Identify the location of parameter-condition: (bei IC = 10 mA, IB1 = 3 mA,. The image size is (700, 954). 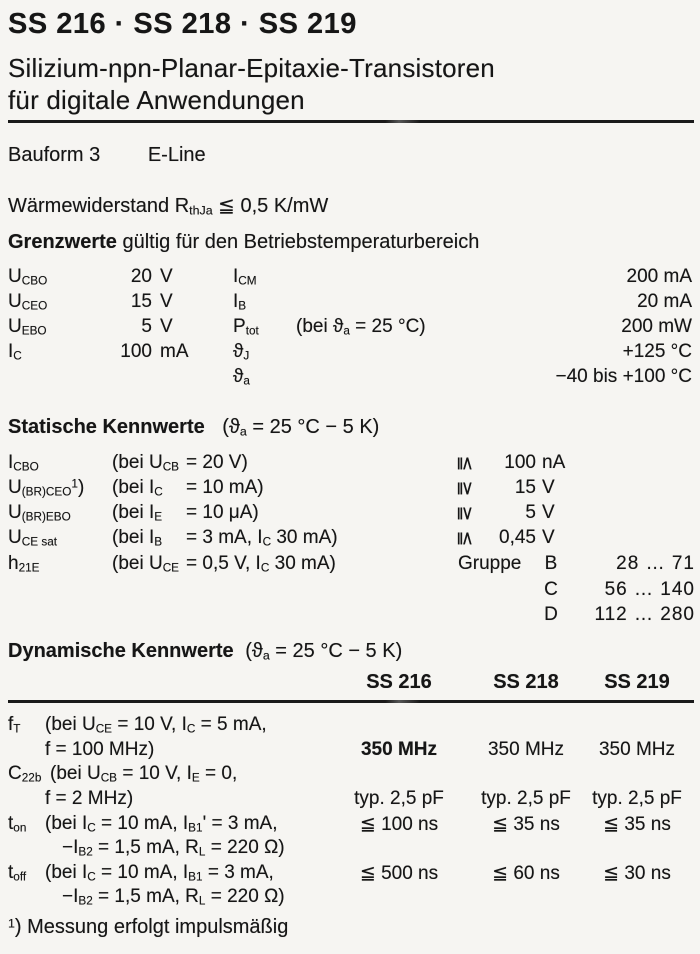
(159, 873).